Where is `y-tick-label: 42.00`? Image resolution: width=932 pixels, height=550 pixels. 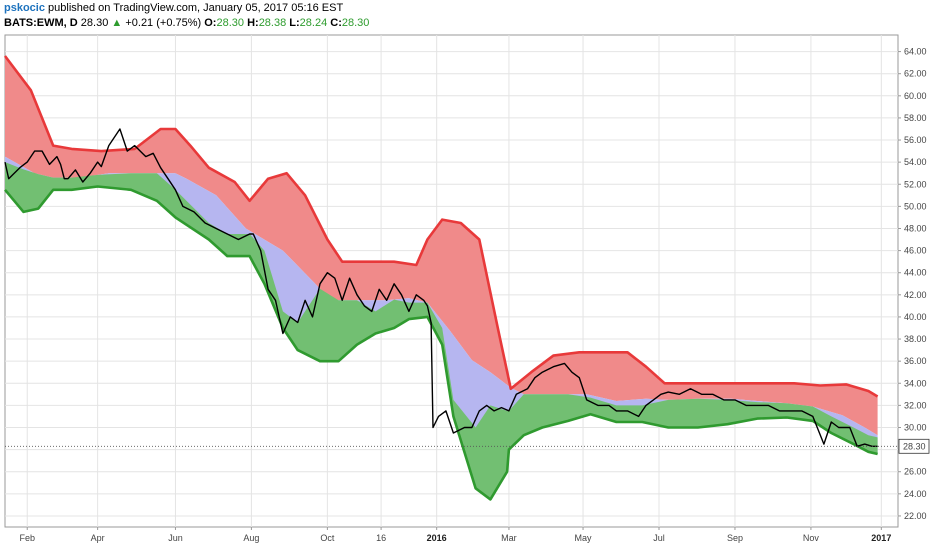 y-tick-label: 42.00 is located at coordinates (915, 295).